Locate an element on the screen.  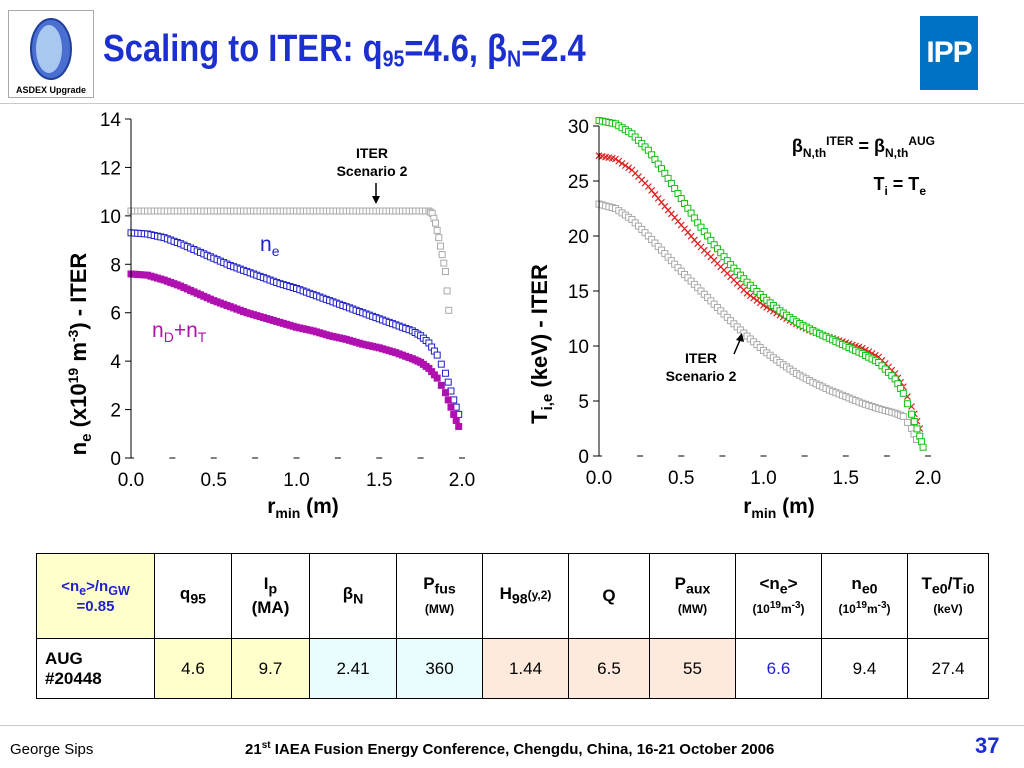
footer-author: George Sips is located at coordinates (52, 749).